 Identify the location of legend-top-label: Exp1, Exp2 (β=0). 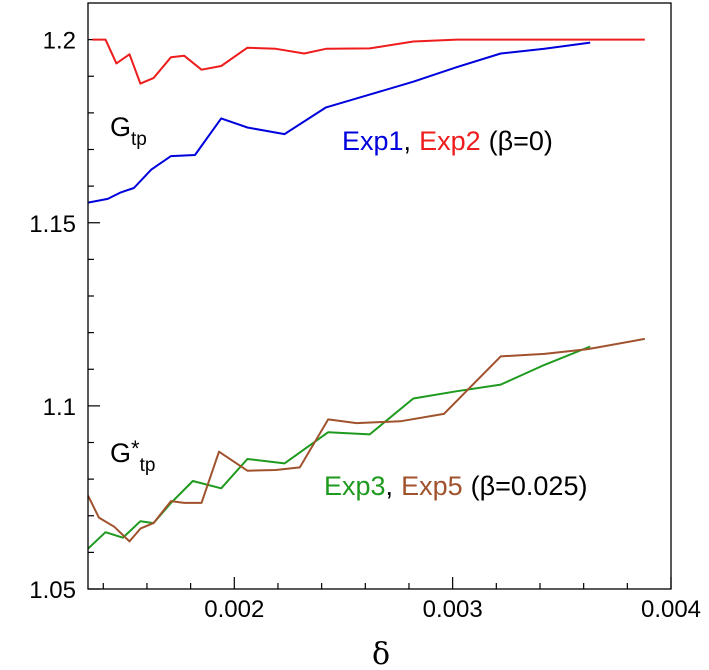
(447, 141).